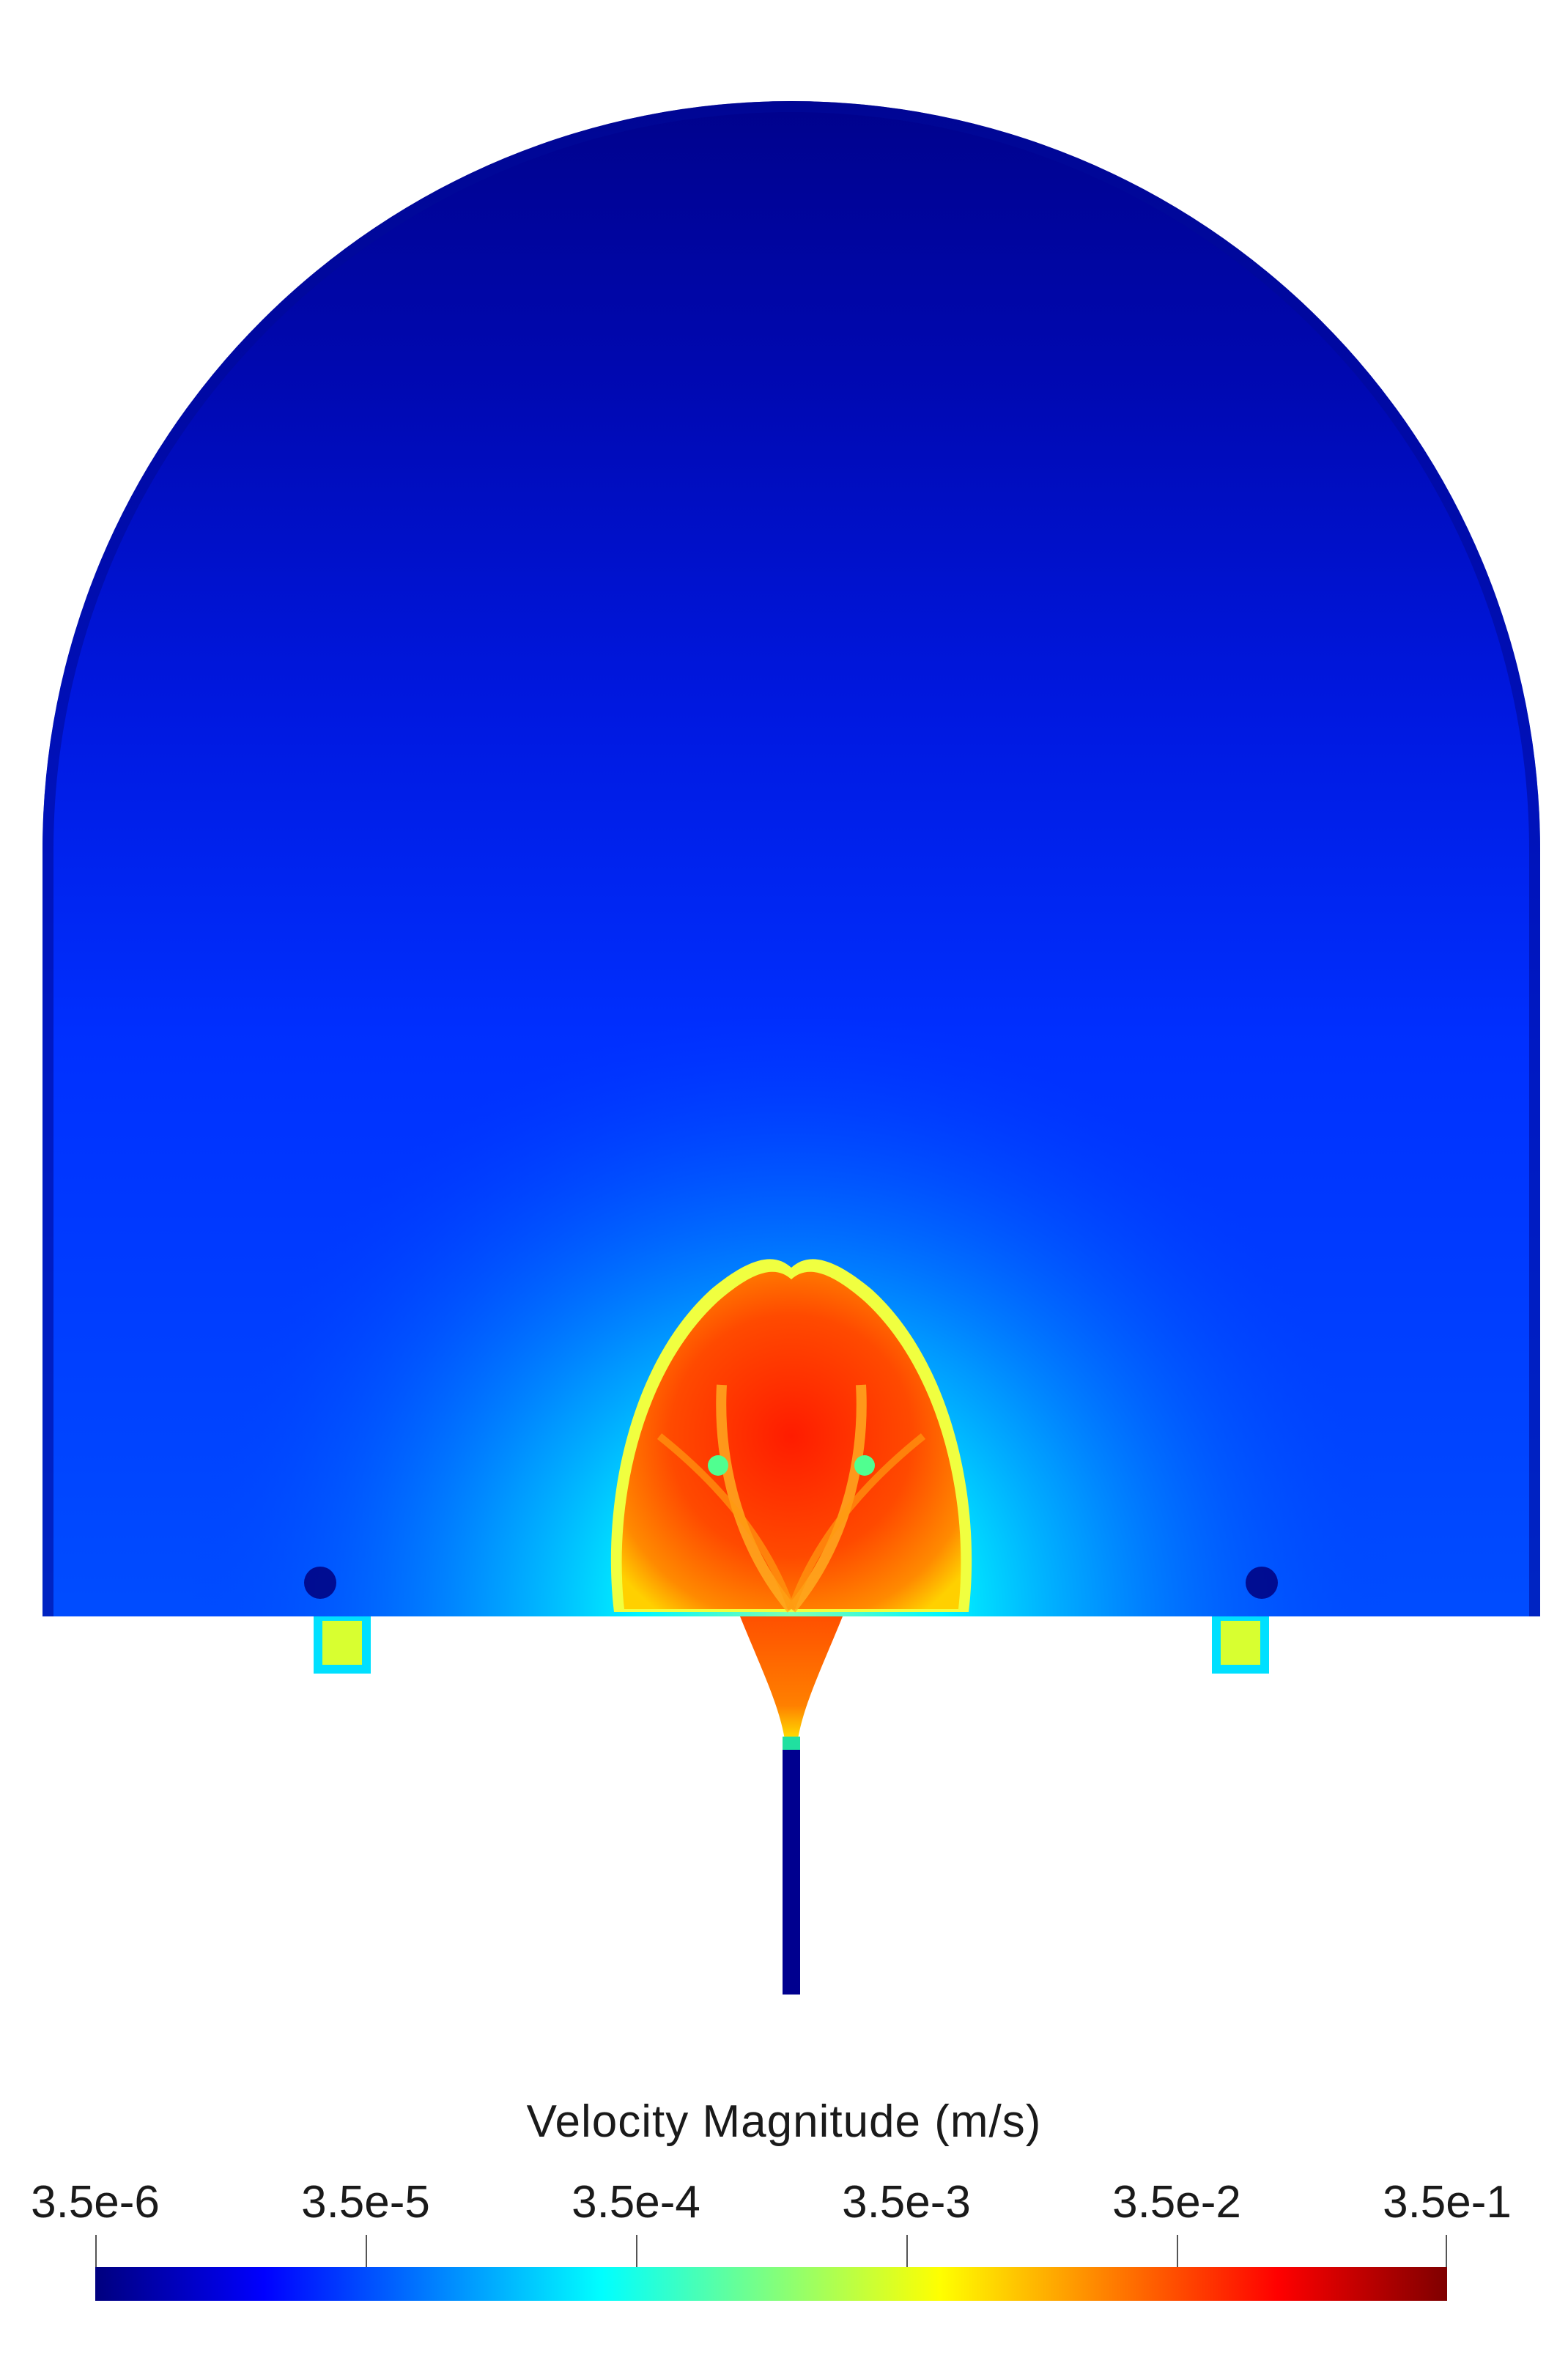 This screenshot has height=2377, width=1568. I want to click on legend-title: Velocity Magnitude (m/s), so click(784, 2121).